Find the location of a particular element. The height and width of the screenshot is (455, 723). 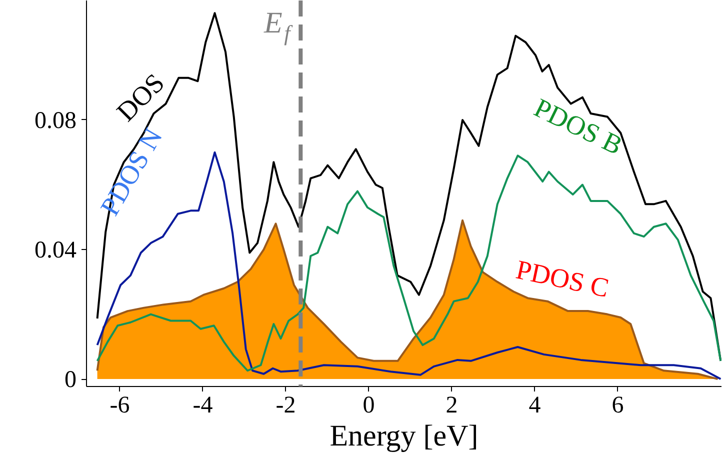

text: PDOS B is located at coordinates (579, 126).